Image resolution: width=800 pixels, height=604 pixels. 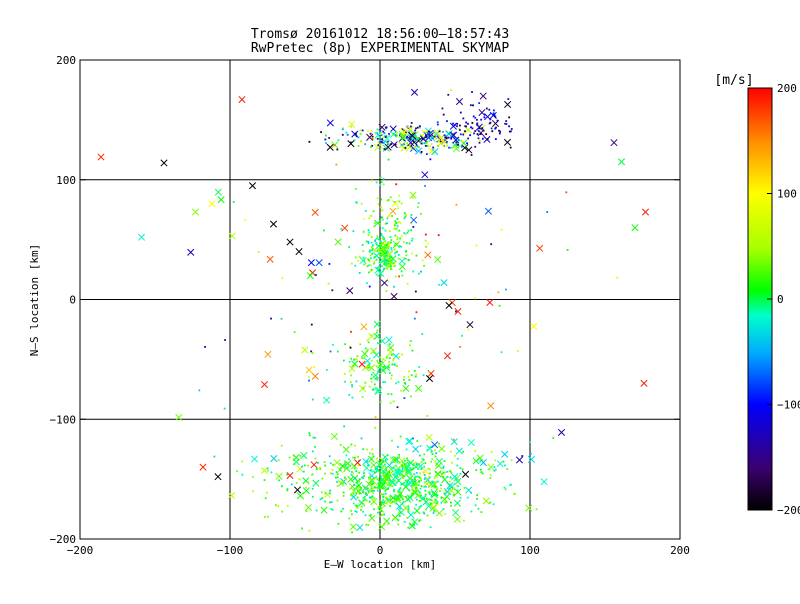 What do you see at coordinates (787, 88) in the screenshot?
I see `colorbar-tick-label: 200` at bounding box center [787, 88].